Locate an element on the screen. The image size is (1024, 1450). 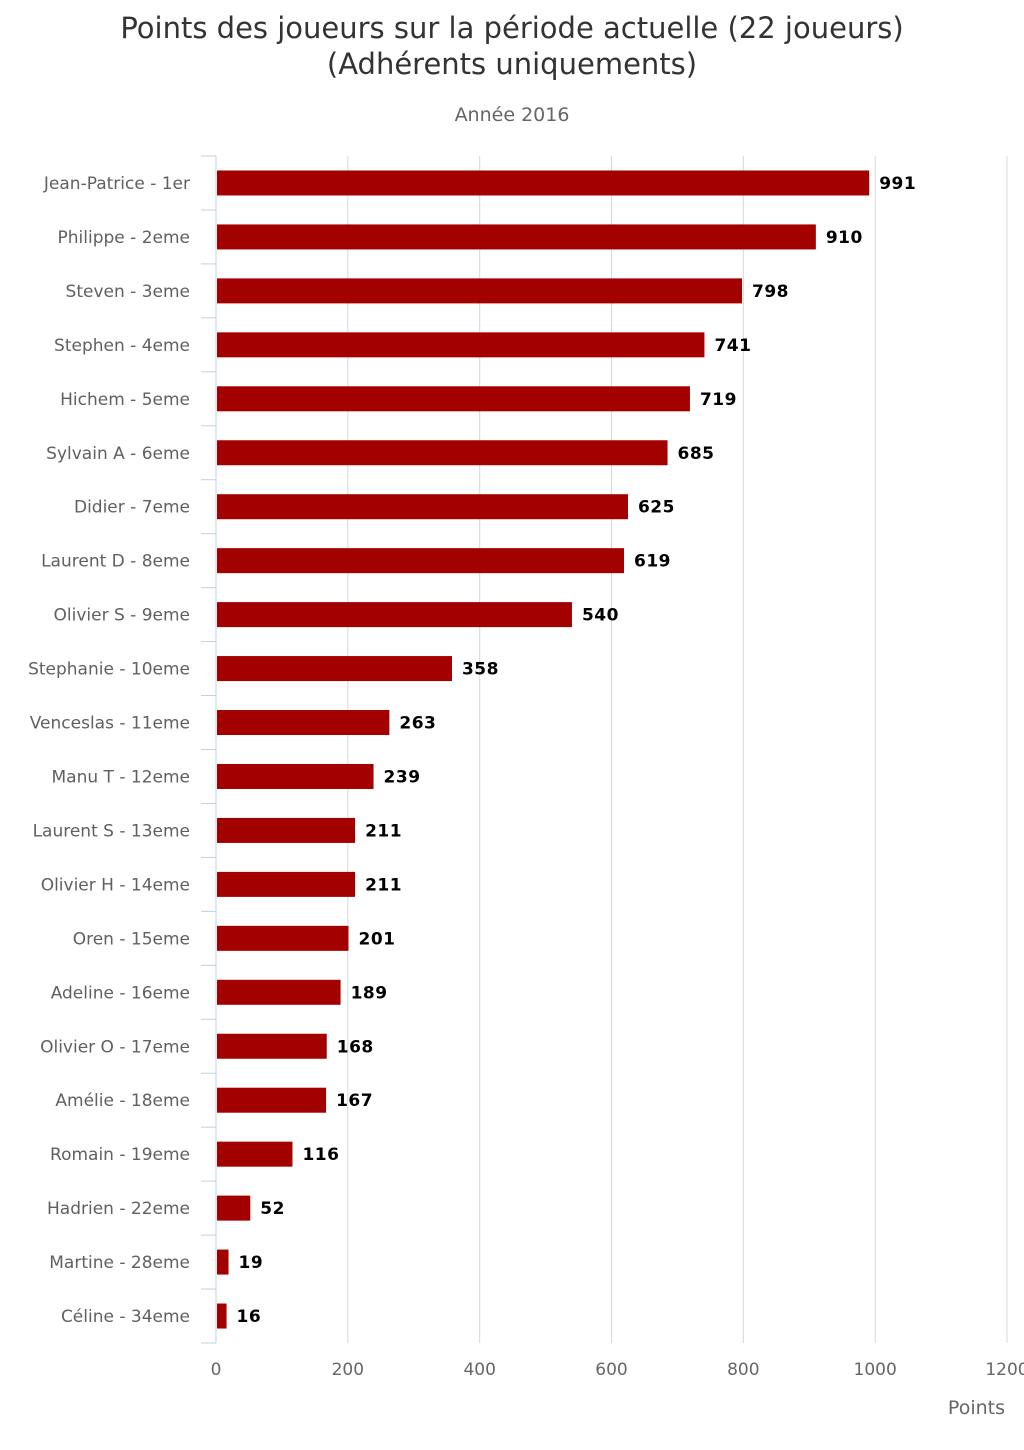
x-tick-label: 0 is located at coordinates (216, 1370).